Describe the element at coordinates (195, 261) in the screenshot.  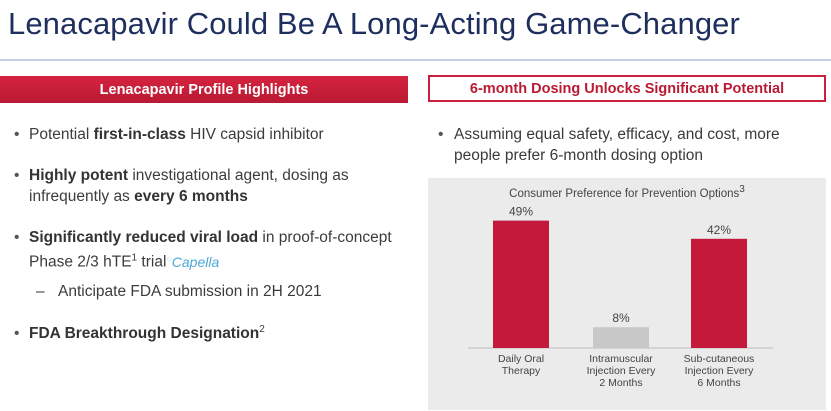
I see `capella-logo-text: Capella` at that location.